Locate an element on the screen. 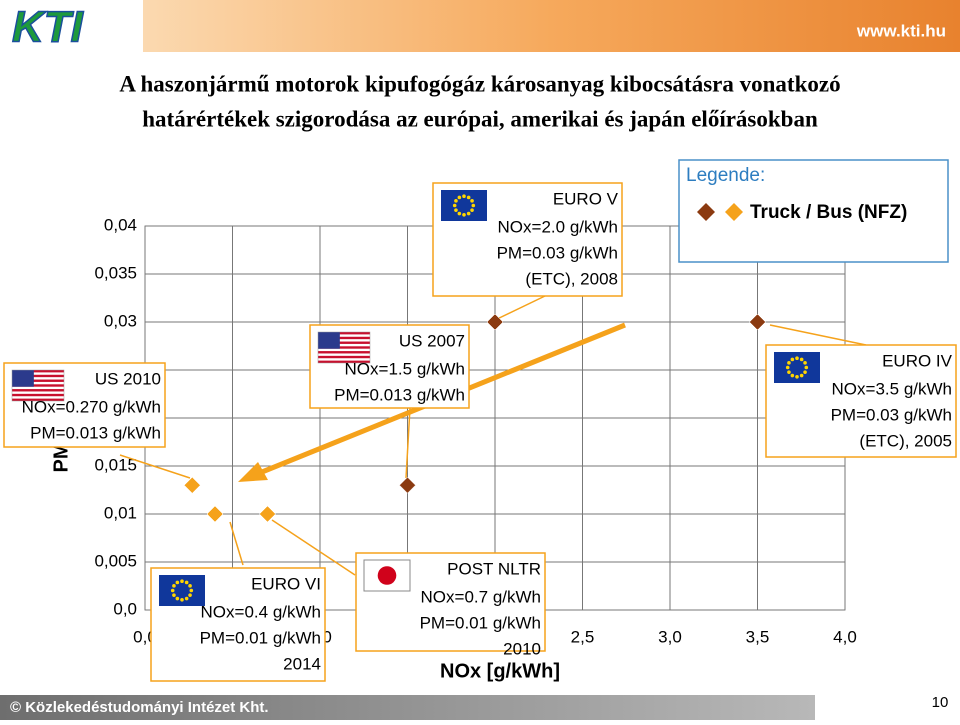 The width and height of the screenshot is (960, 725). annotation-line: NOx=2.0 g/kWh is located at coordinates (558, 226).